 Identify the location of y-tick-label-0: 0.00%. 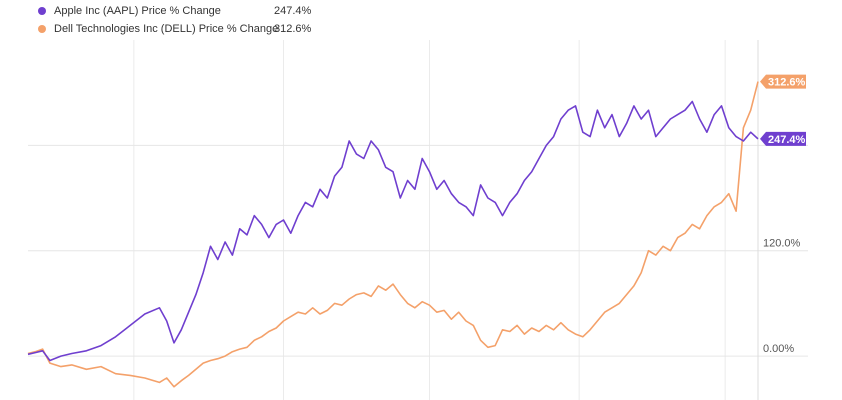
(778, 349).